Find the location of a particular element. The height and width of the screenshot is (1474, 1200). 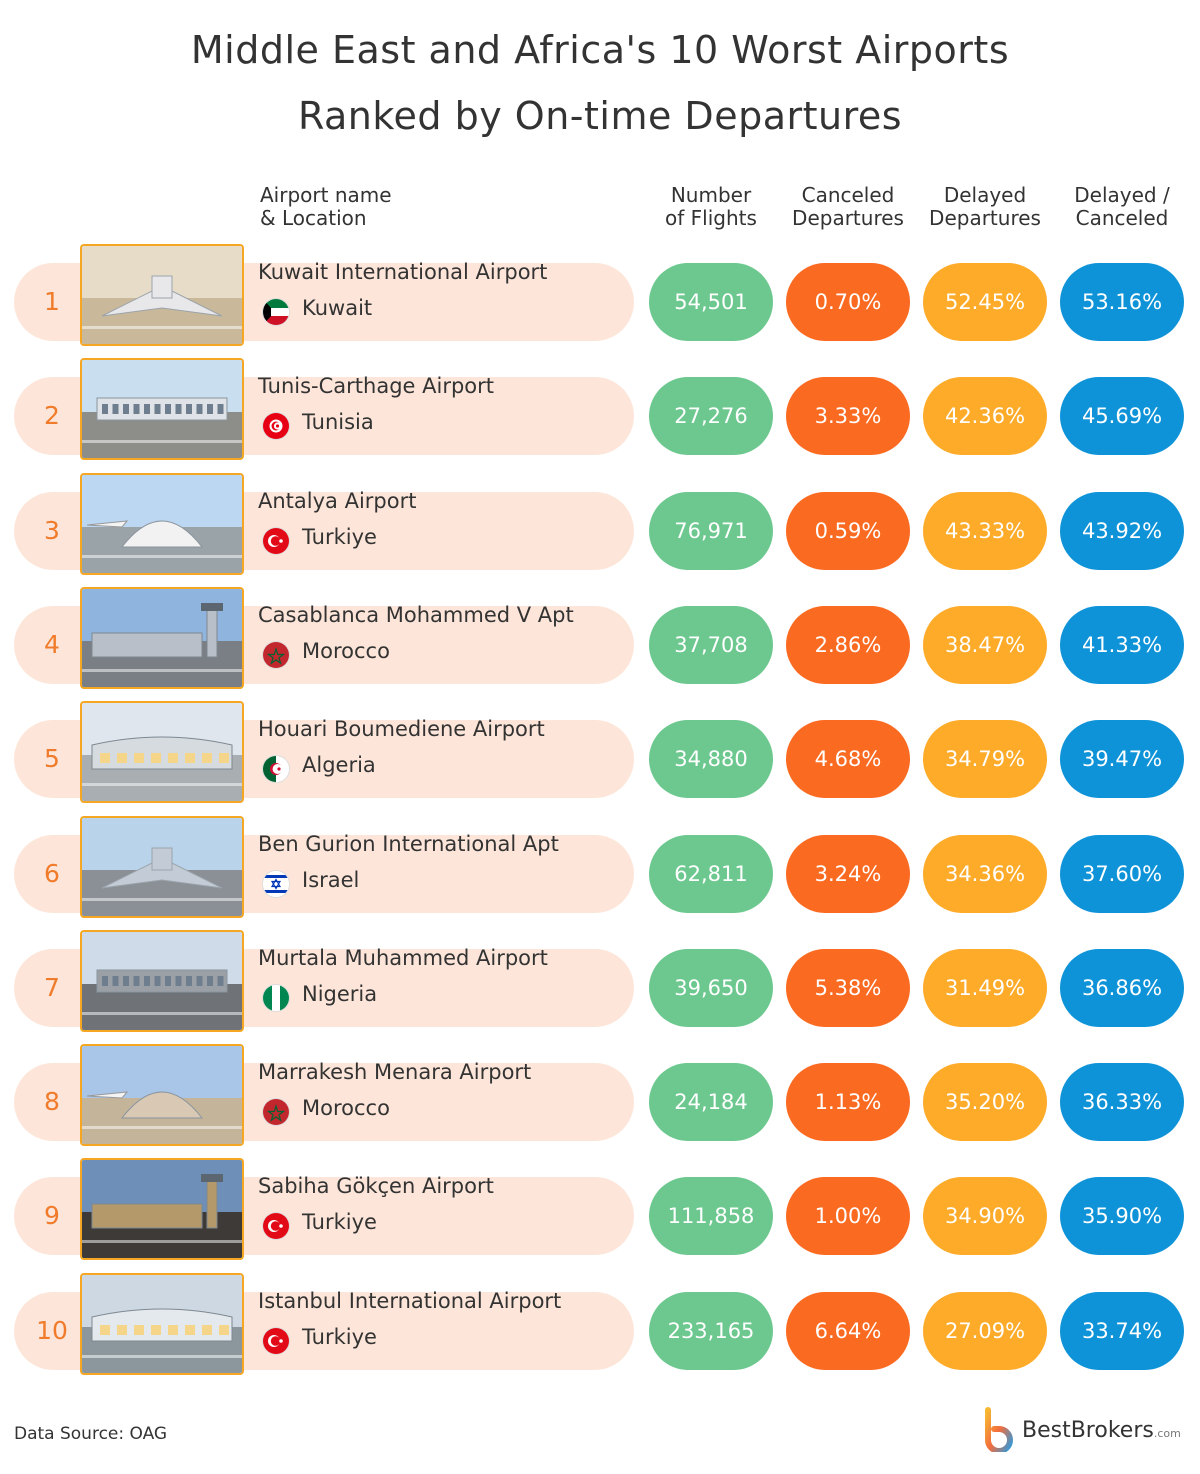

header-airport-line1: Airport name is located at coordinates (326, 195).